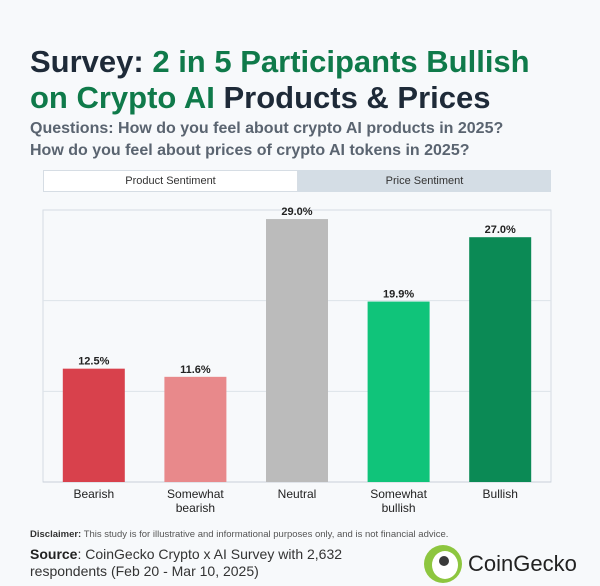 This screenshot has width=600, height=586. I want to click on x-tick-label: Neutral, so click(297, 494).